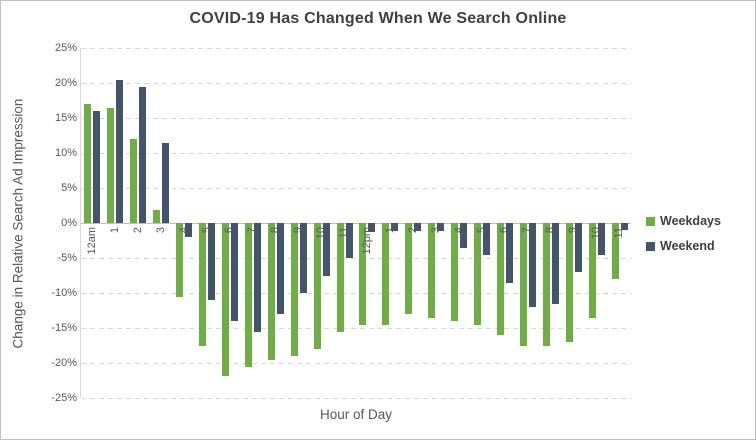 This screenshot has width=756, height=440. Describe the element at coordinates (532, 265) in the screenshot. I see `bar-weekend-7pm` at that location.